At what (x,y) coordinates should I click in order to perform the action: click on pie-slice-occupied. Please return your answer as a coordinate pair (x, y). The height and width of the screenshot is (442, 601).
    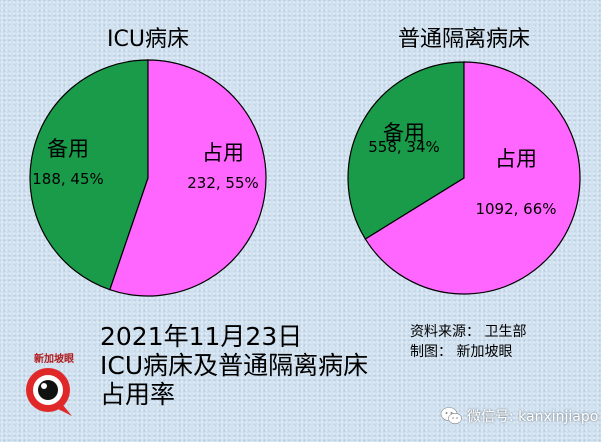
    Looking at the image, I should click on (188, 178).